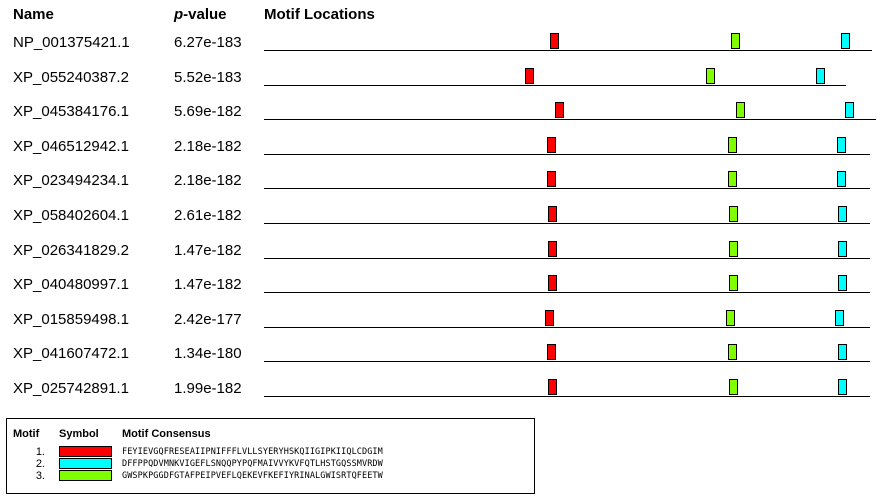 The image size is (889, 500). What do you see at coordinates (208, 354) in the screenshot?
I see `sequence-pvalue: 1.34e-180` at bounding box center [208, 354].